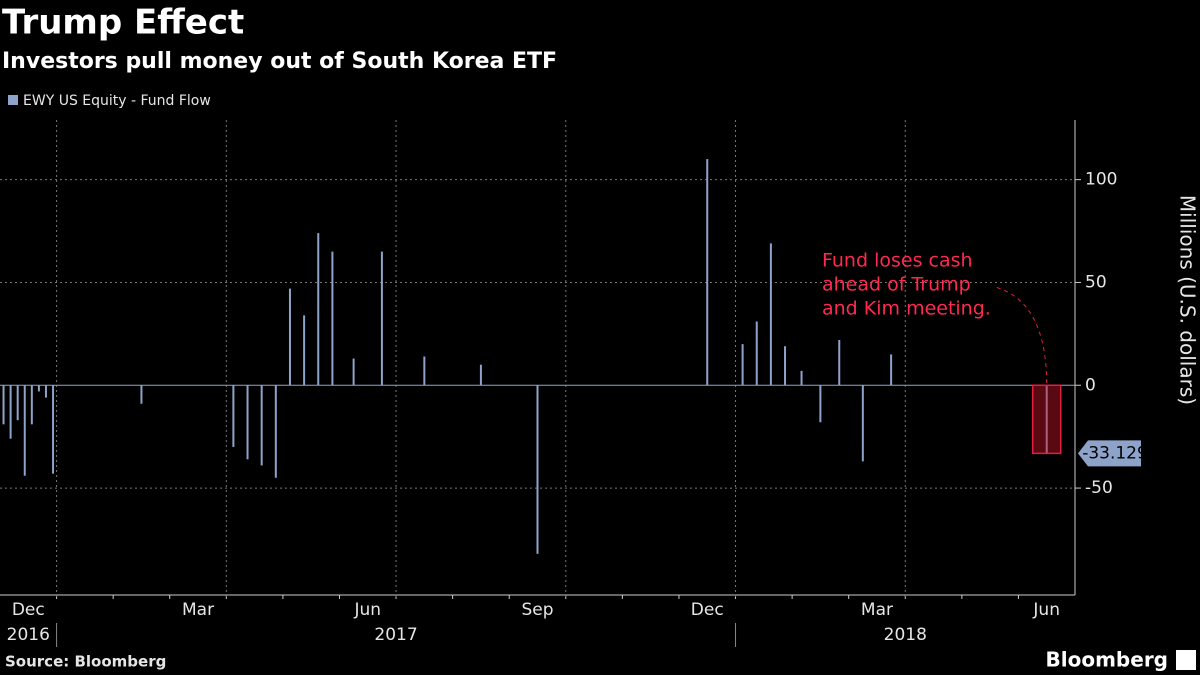 Image resolution: width=1200 pixels, height=675 pixels. I want to click on legend-label: EWY US Equity - Fund Flow, so click(117, 101).